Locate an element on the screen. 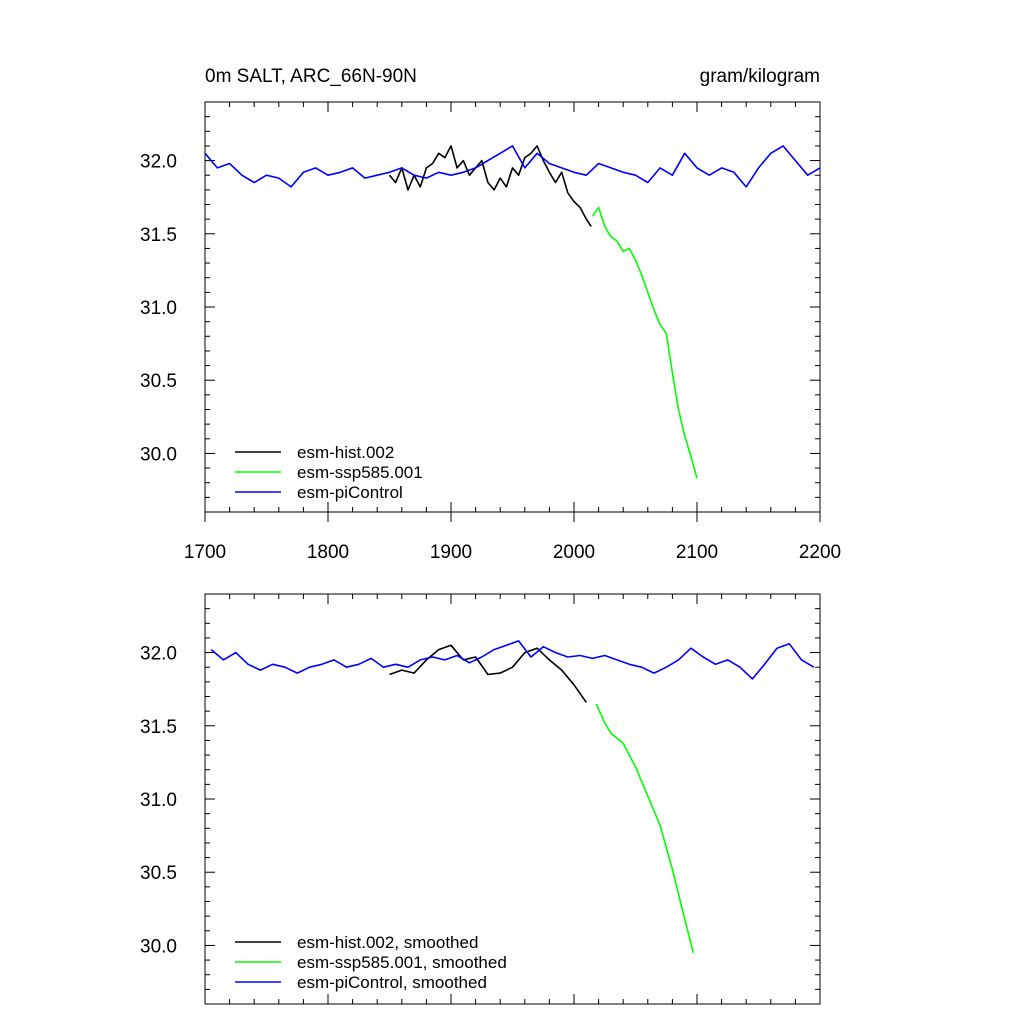 This screenshot has width=1024, height=1024. legend-label: esm-piControl, smoothed is located at coordinates (392, 982).